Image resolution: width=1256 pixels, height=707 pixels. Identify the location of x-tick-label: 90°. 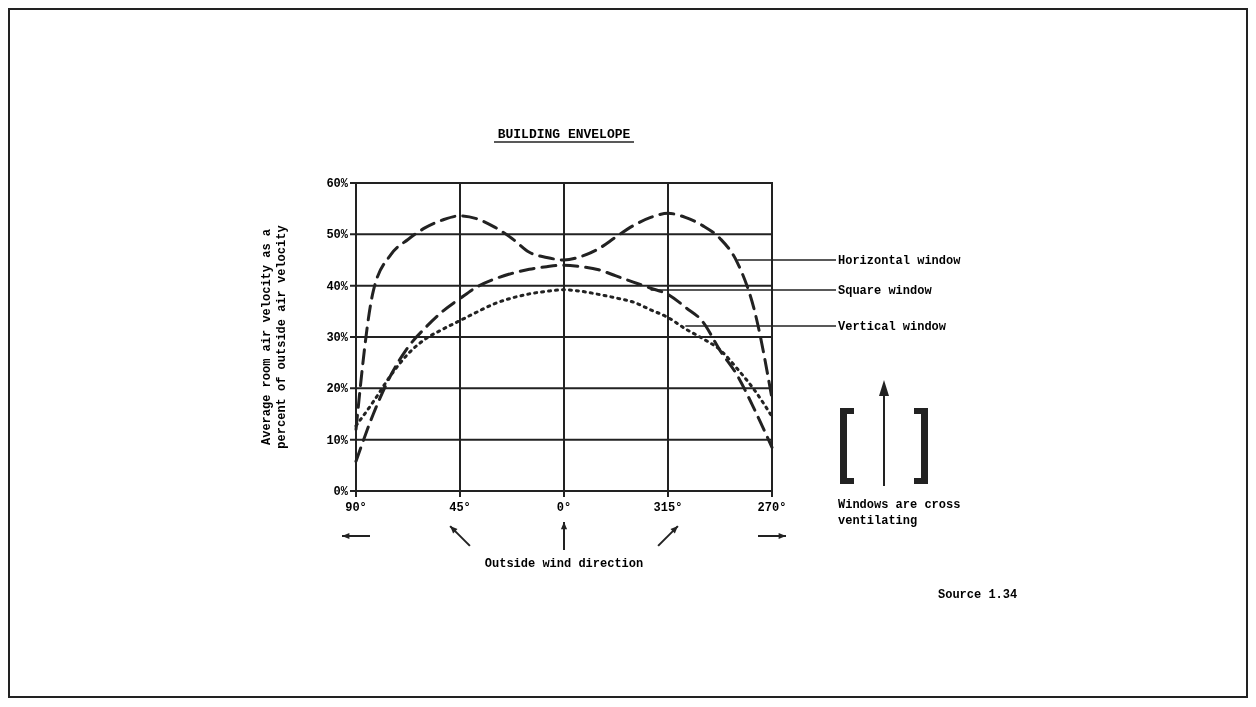
(356, 508).